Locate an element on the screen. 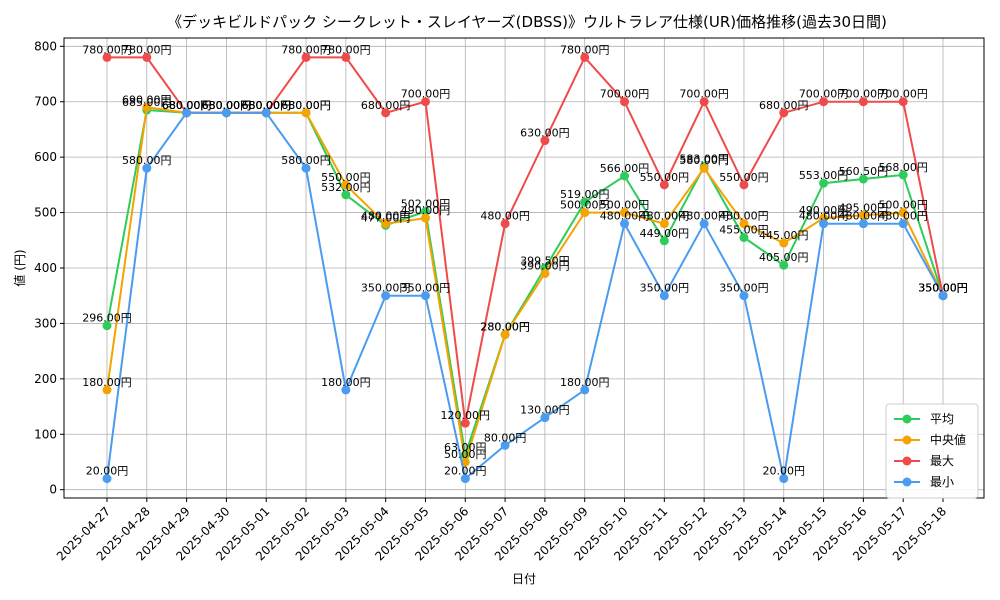 The width and height of the screenshot is (1000, 600). data-label: 120.00円 is located at coordinates (466, 415).